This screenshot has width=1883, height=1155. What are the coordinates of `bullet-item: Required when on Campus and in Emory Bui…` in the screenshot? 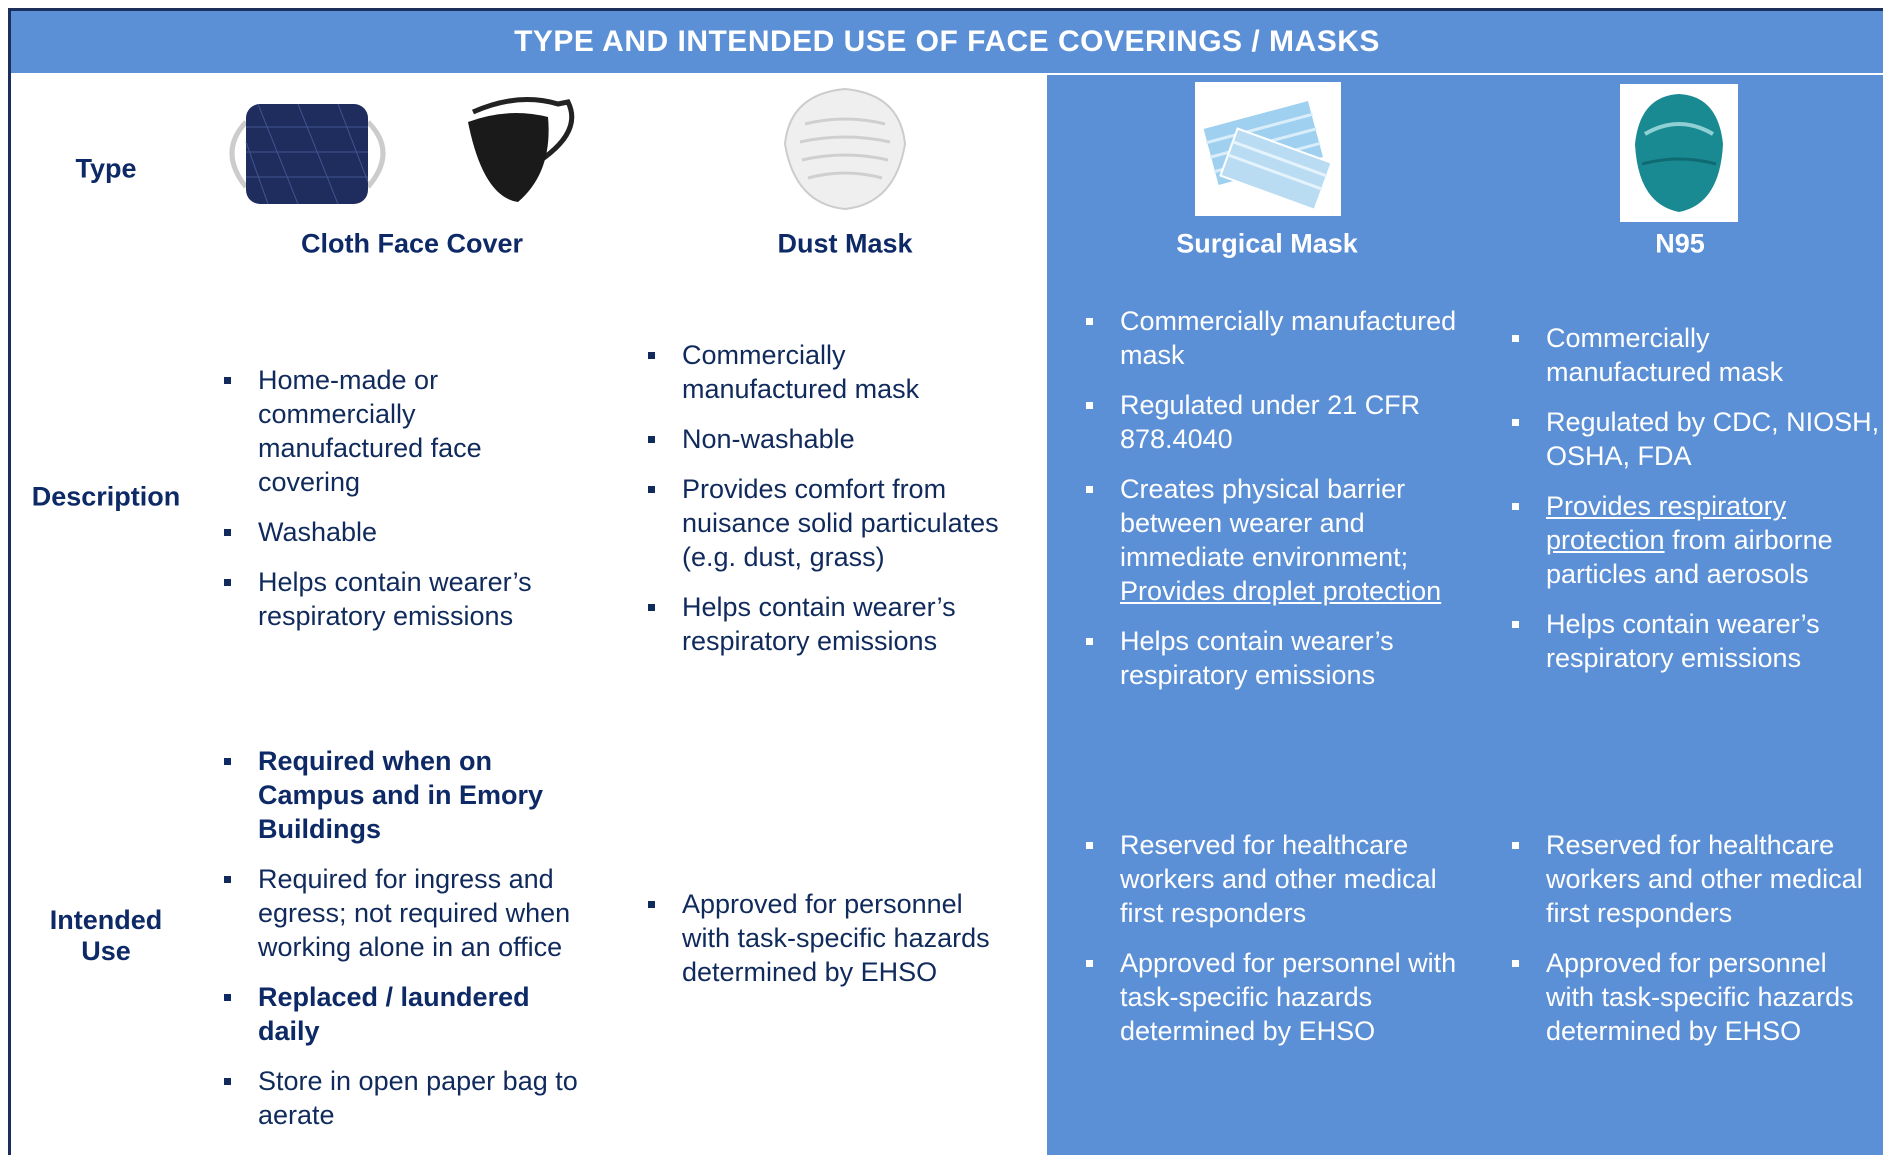 It's located at (406, 795).